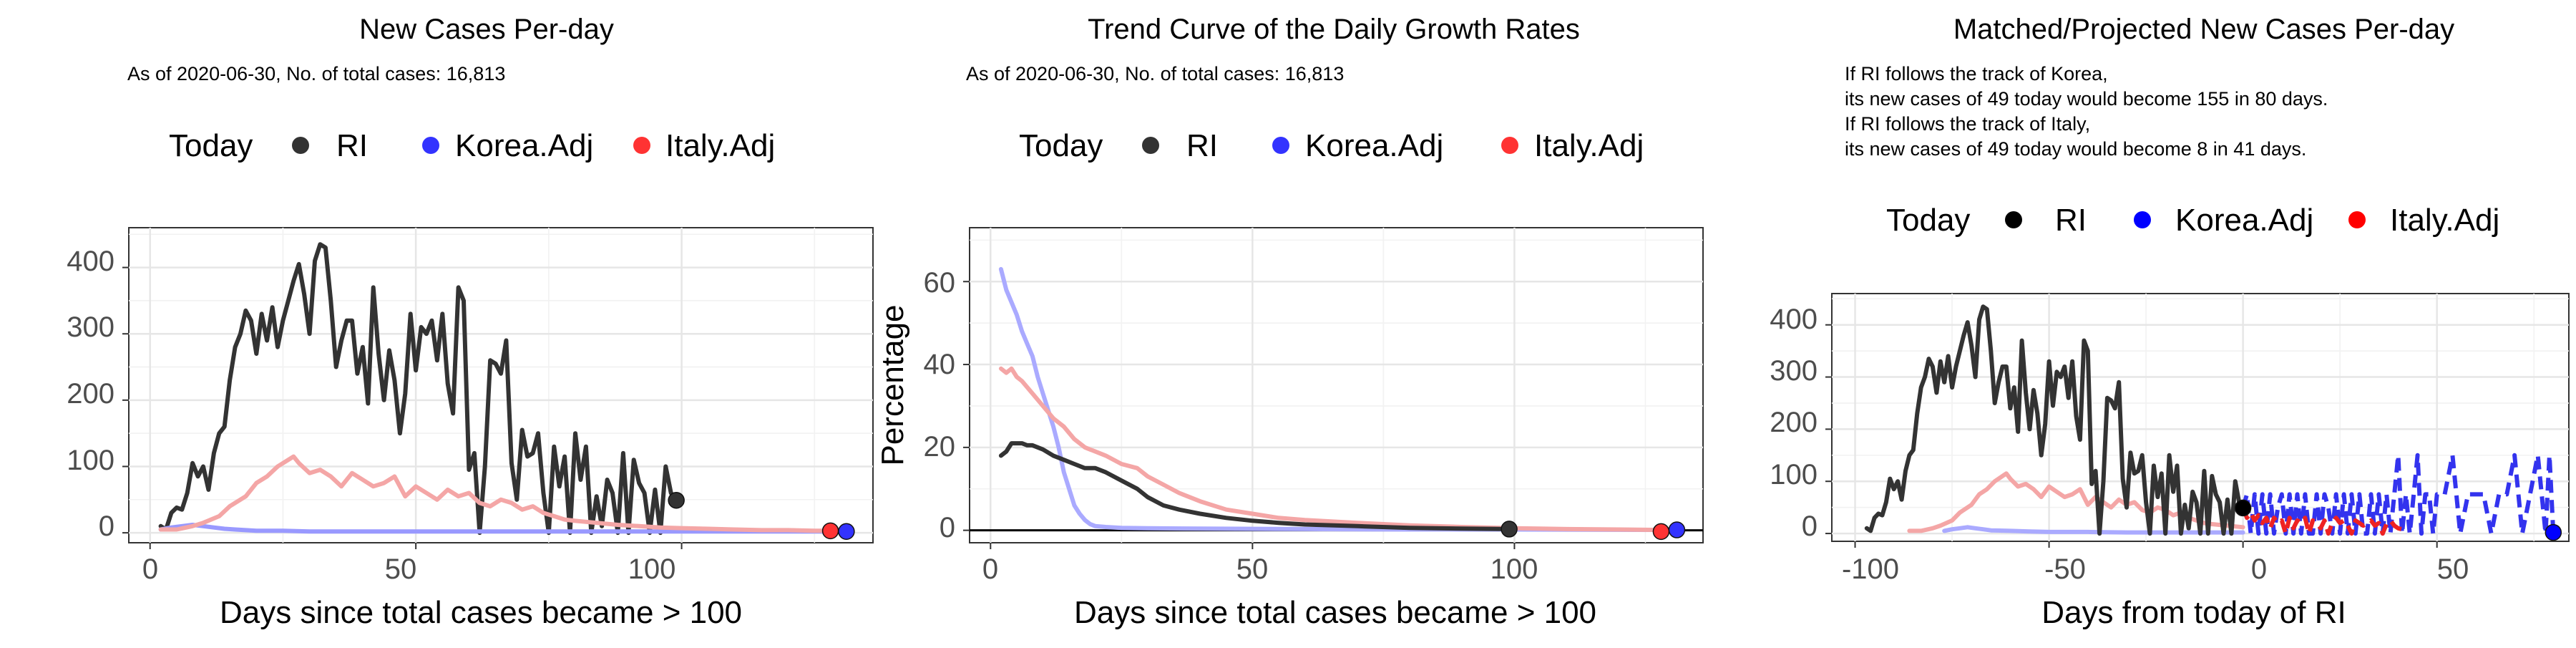  What do you see at coordinates (940, 405) in the screenshot?
I see `y-axis: 0 20 40 60` at bounding box center [940, 405].